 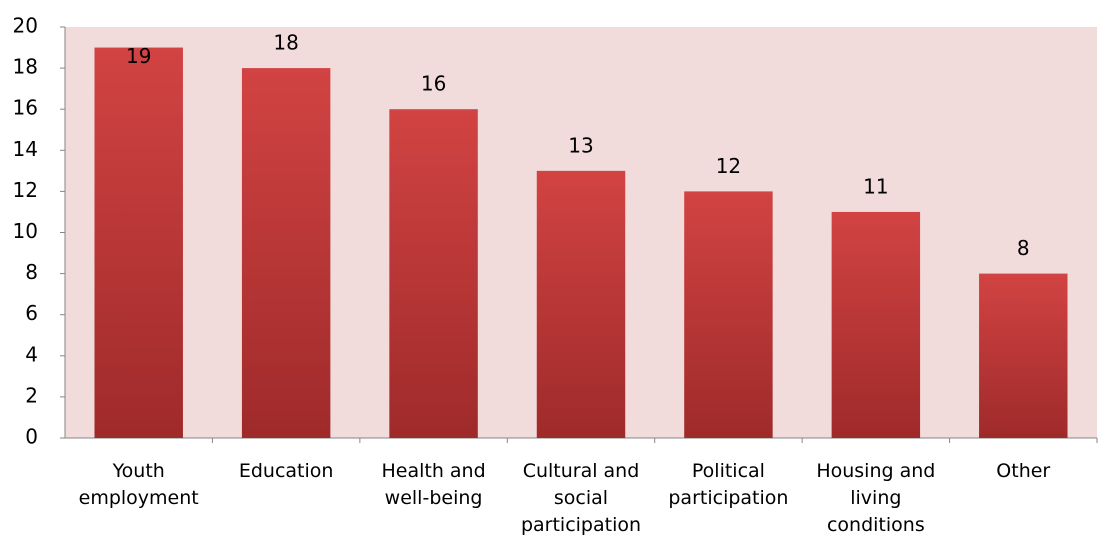 What do you see at coordinates (1023, 248) in the screenshot?
I see `value-label: 8` at bounding box center [1023, 248].